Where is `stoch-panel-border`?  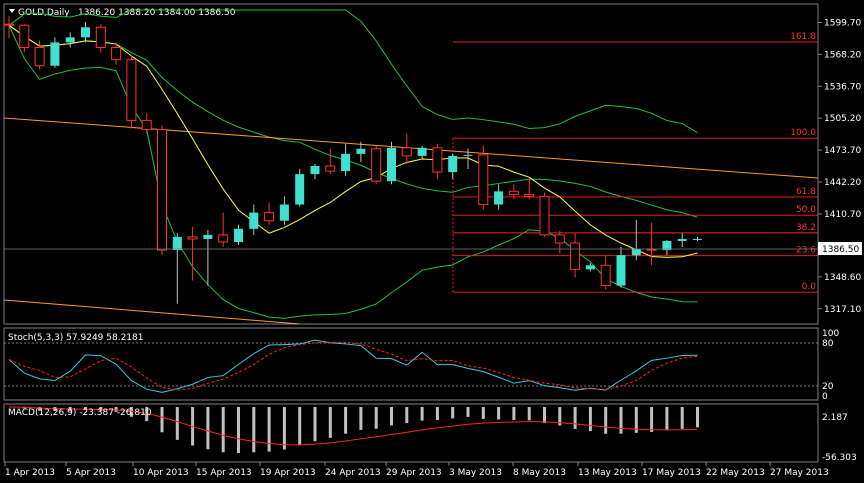 stoch-panel-border is located at coordinates (411, 364).